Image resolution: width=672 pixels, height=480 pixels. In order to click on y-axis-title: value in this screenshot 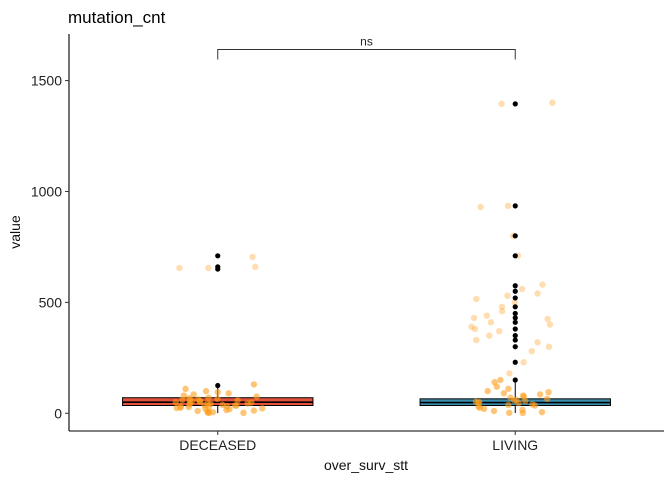, I will do `click(15, 232)`.